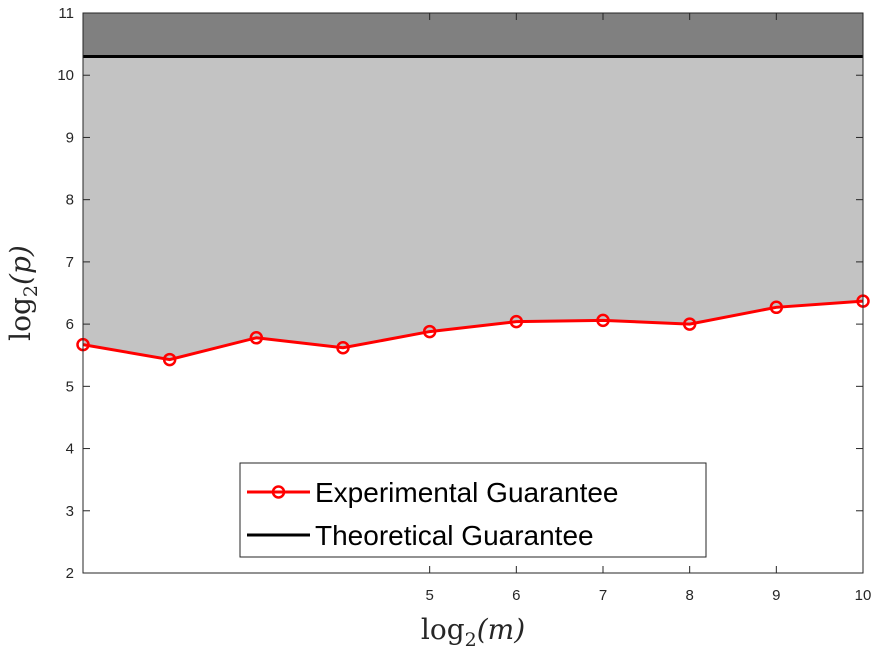  What do you see at coordinates (70, 386) in the screenshot?
I see `y-tick-label: 5` at bounding box center [70, 386].